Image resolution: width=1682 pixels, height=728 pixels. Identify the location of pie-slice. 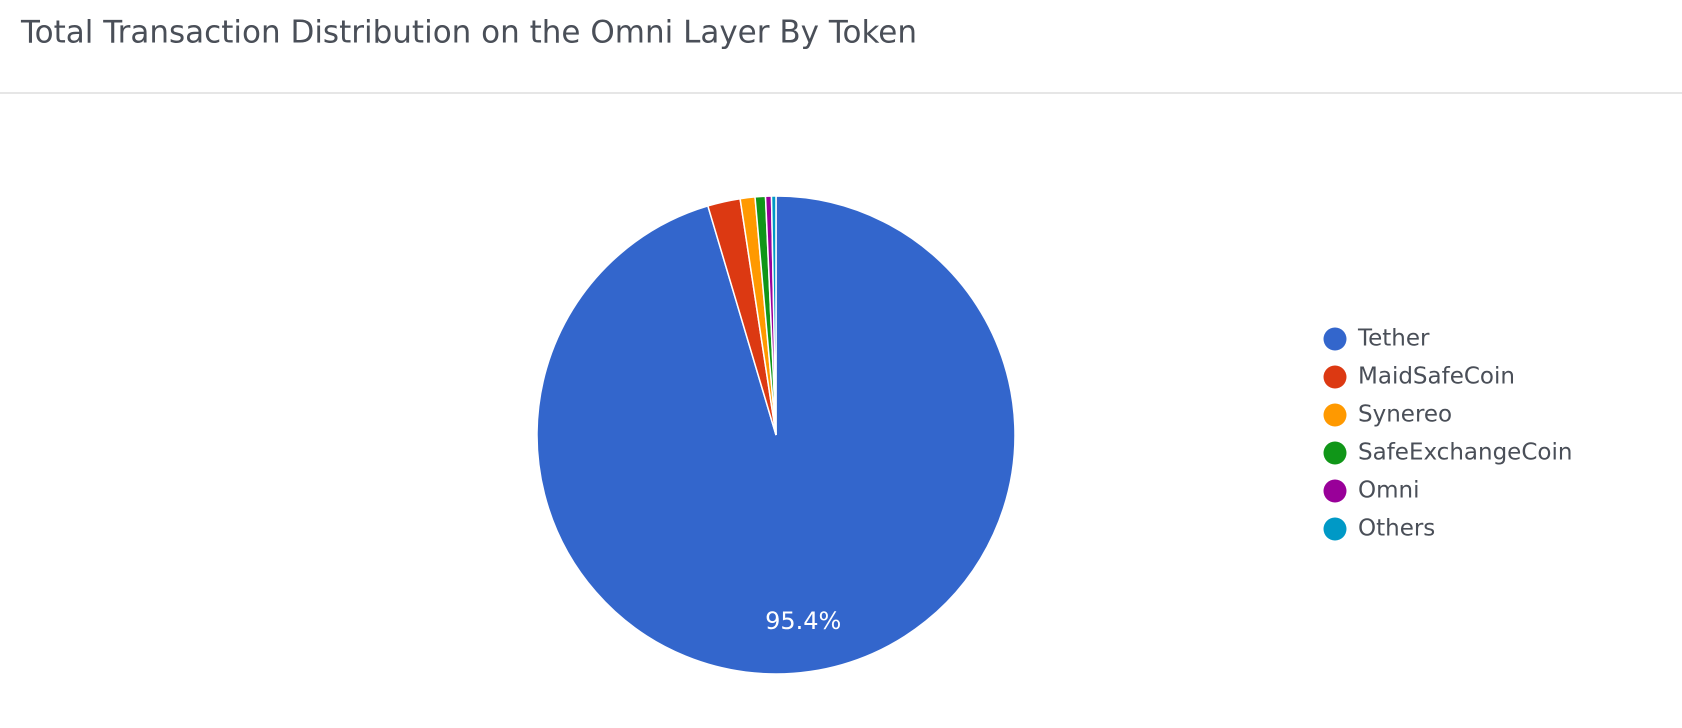
(773, 315).